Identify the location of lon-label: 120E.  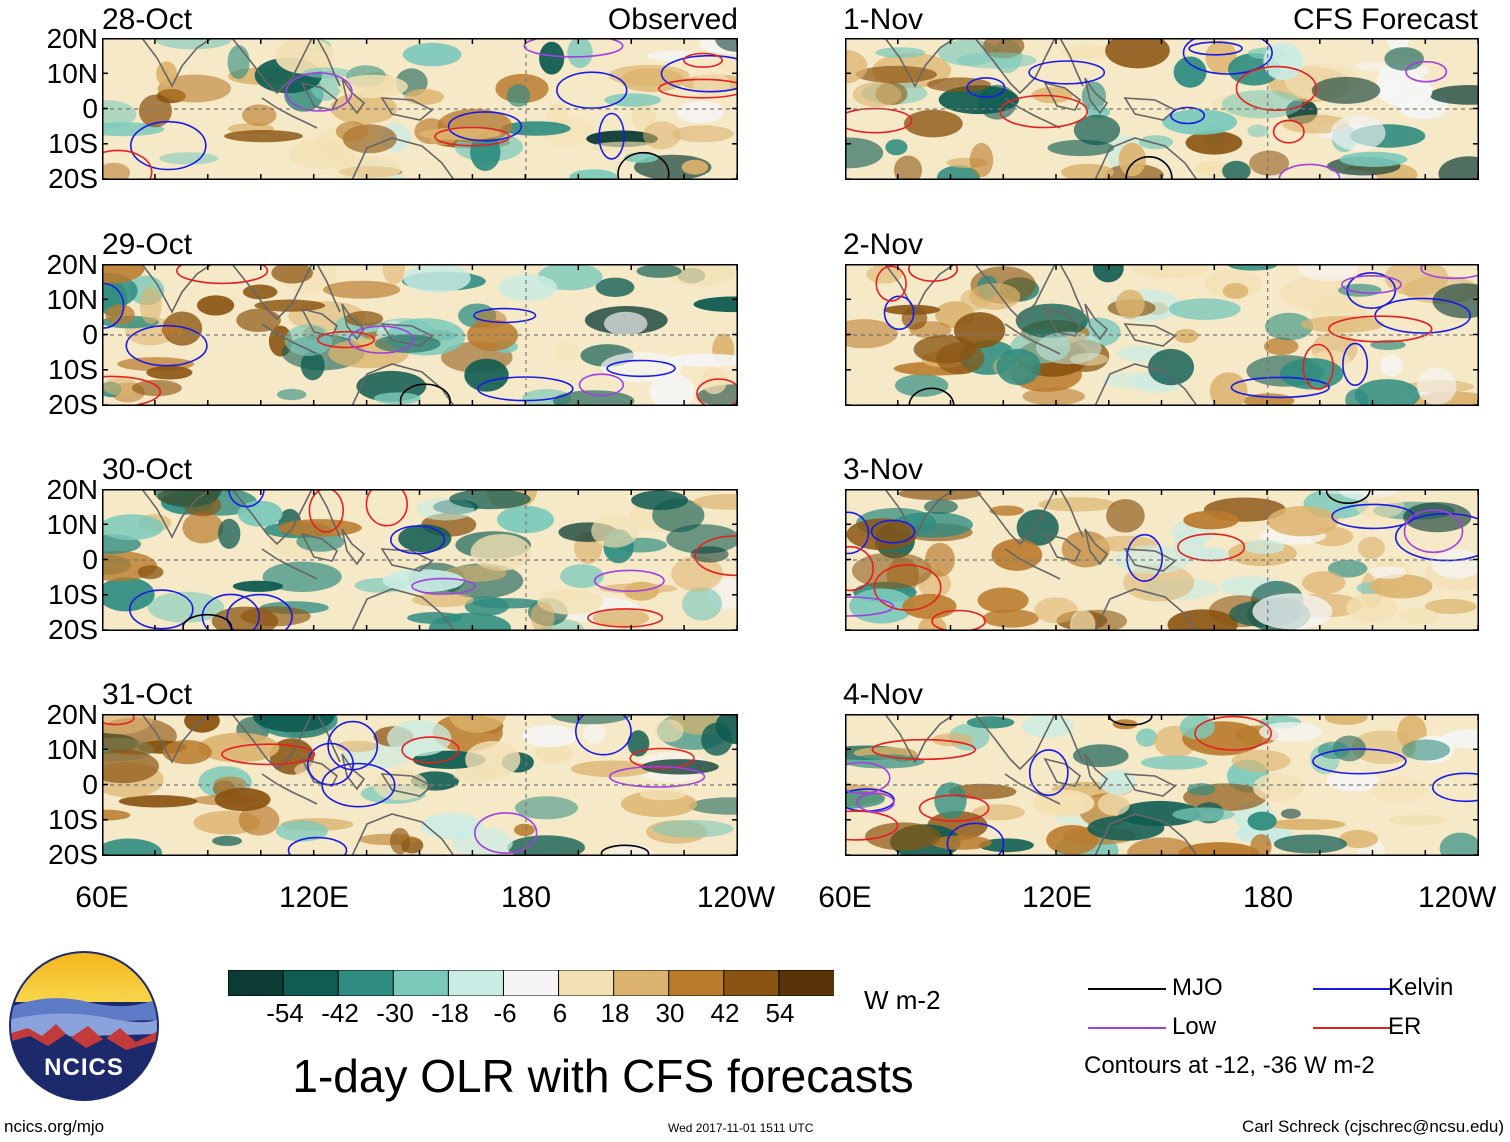
(314, 897).